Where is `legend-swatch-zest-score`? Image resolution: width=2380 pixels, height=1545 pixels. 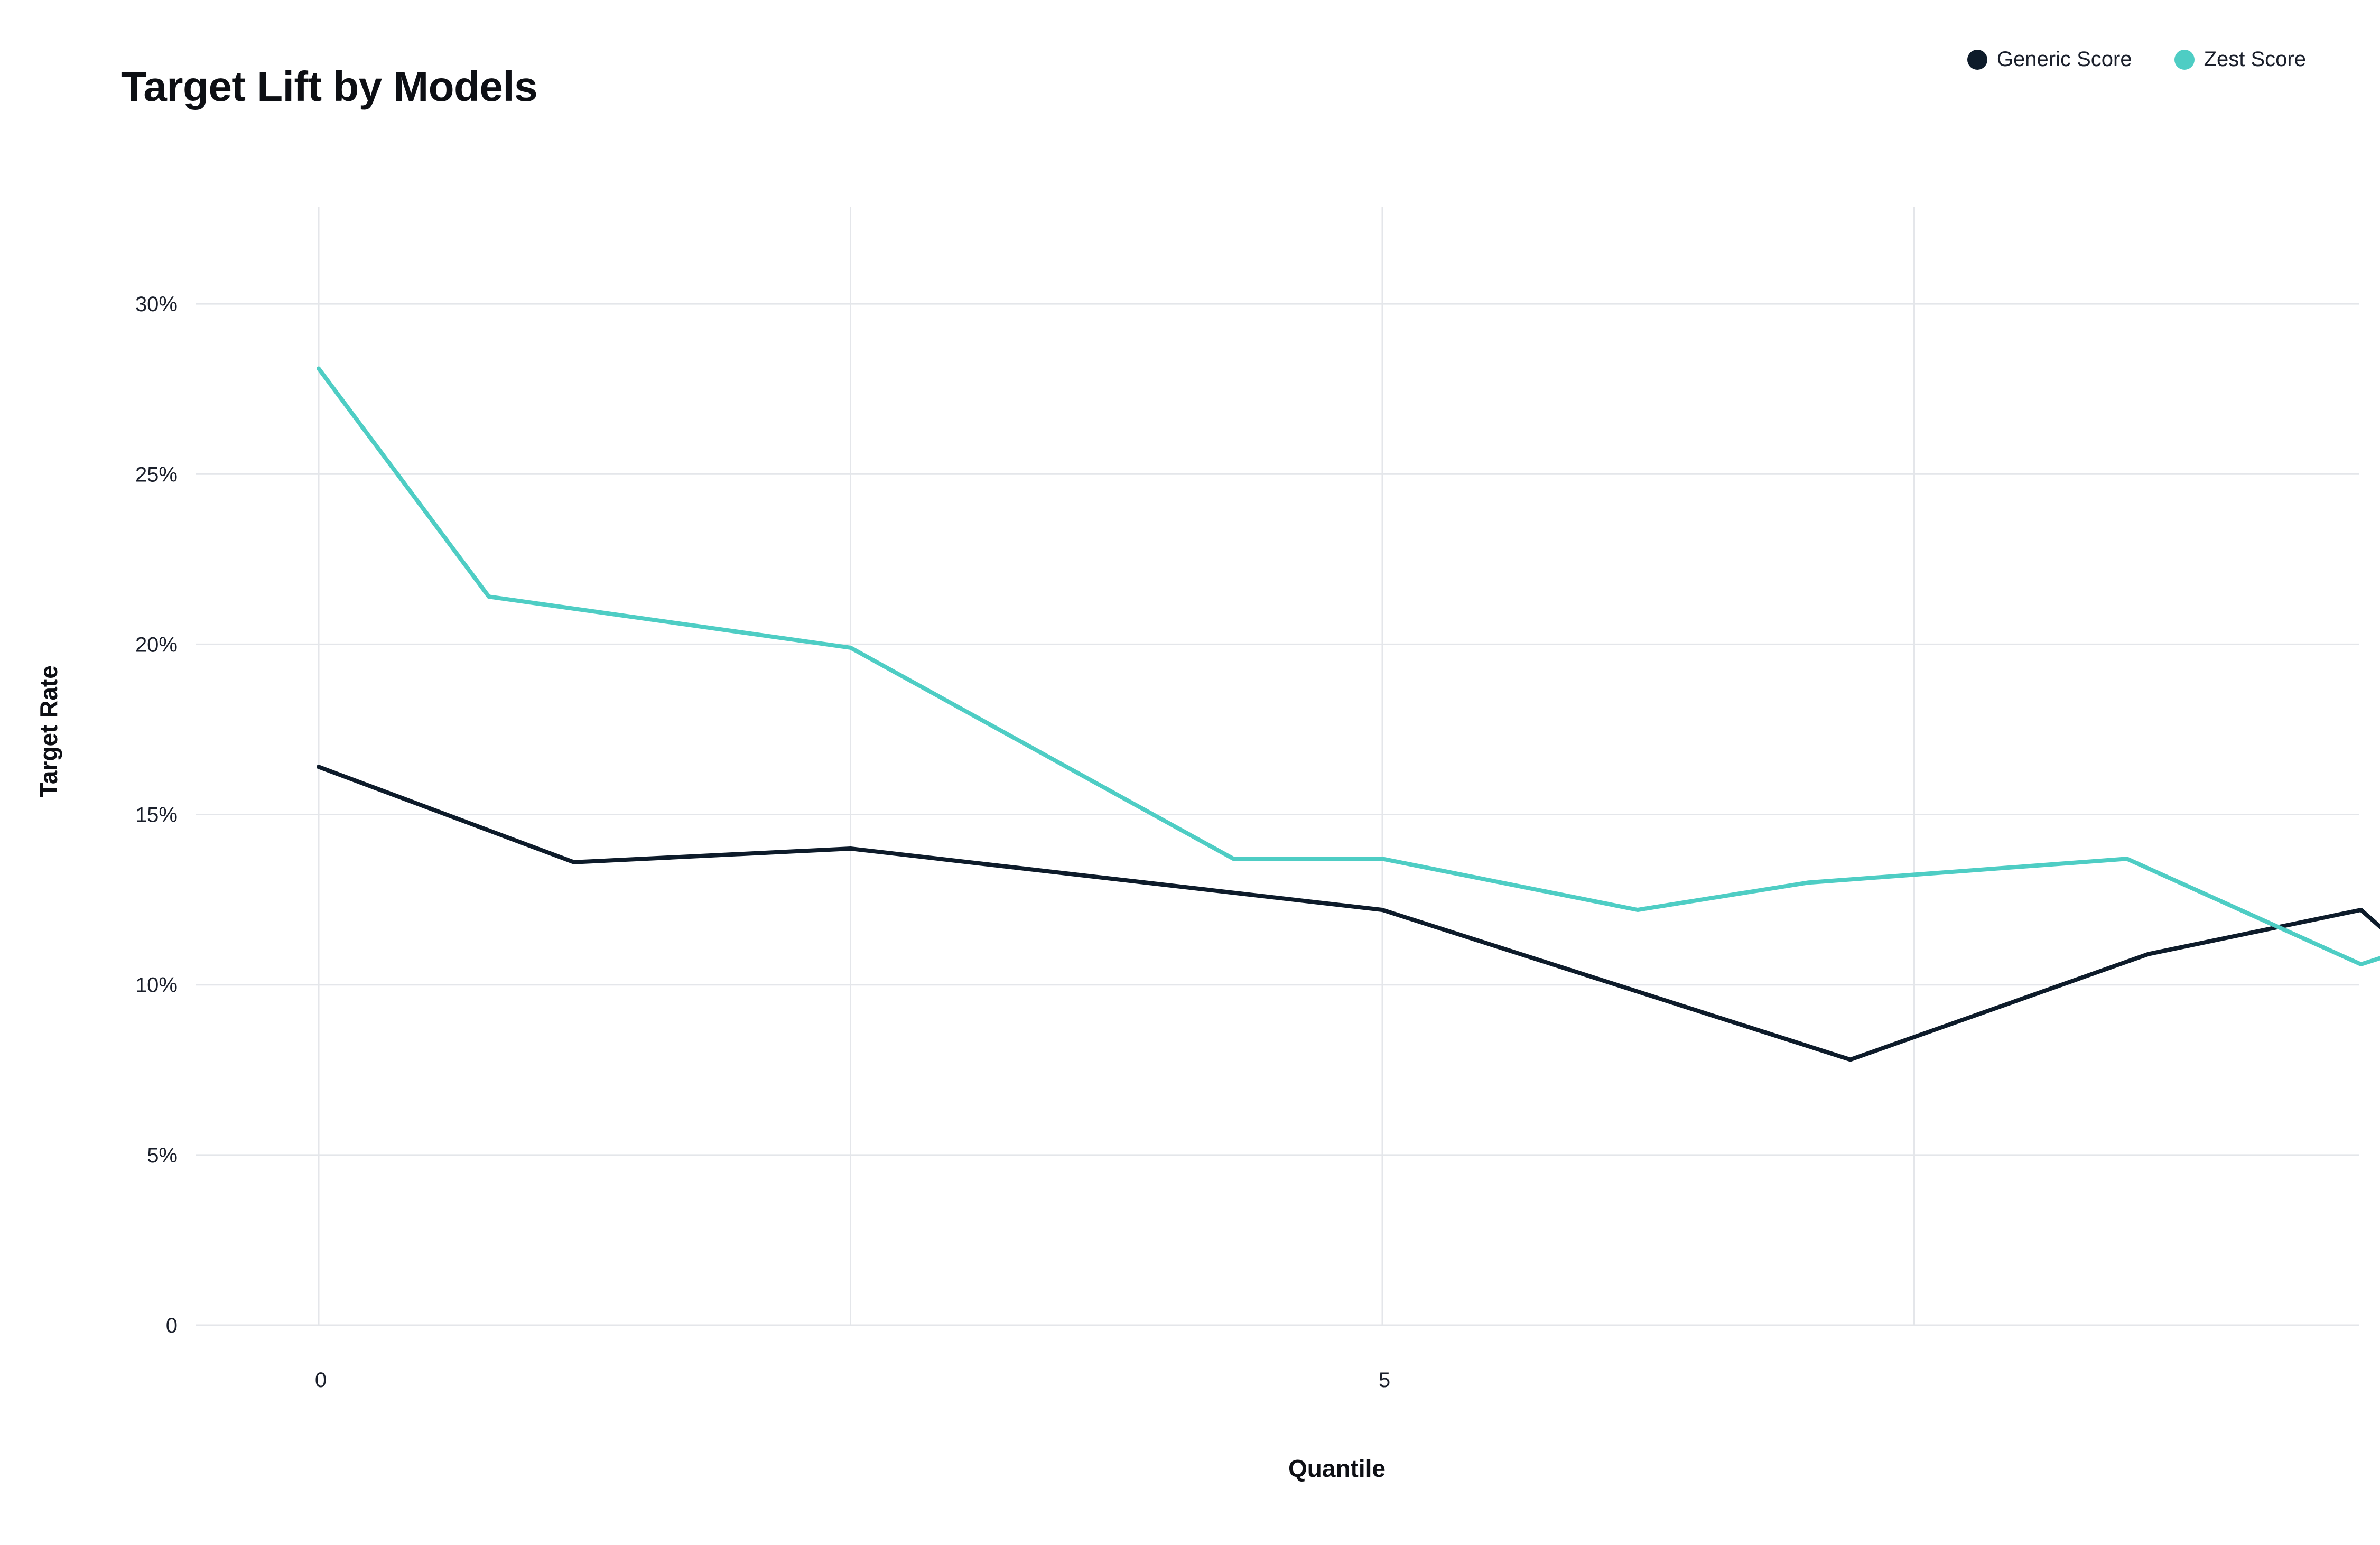 legend-swatch-zest-score is located at coordinates (2184, 59).